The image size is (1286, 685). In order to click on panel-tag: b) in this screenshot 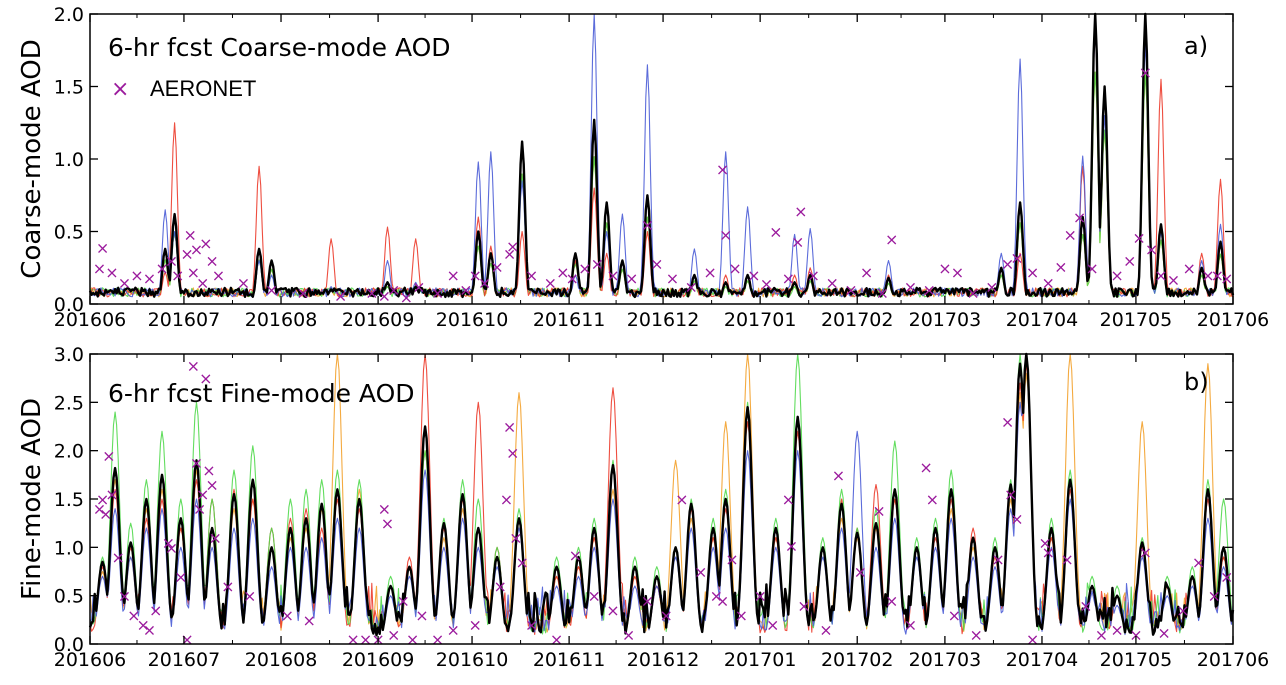, I will do `click(1196, 382)`.